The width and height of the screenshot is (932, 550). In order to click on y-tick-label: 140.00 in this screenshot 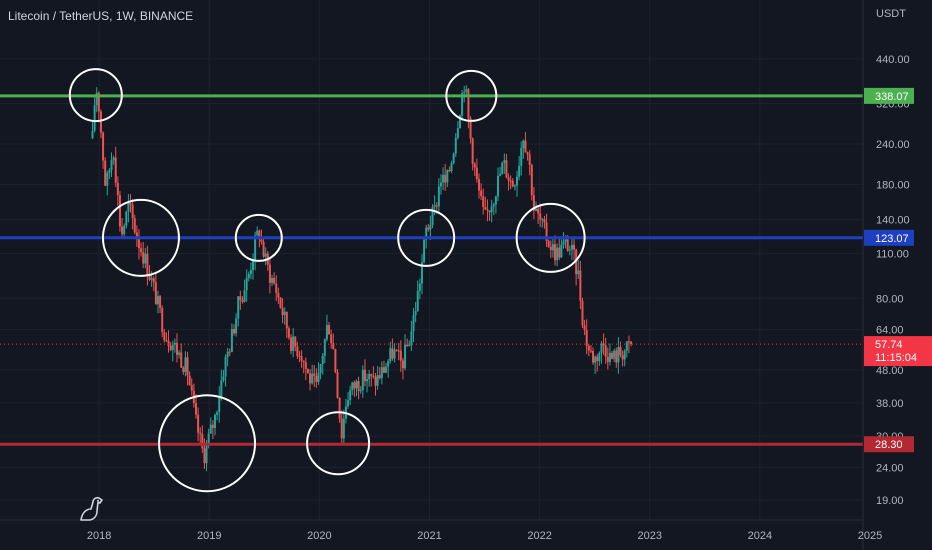, I will do `click(893, 221)`.